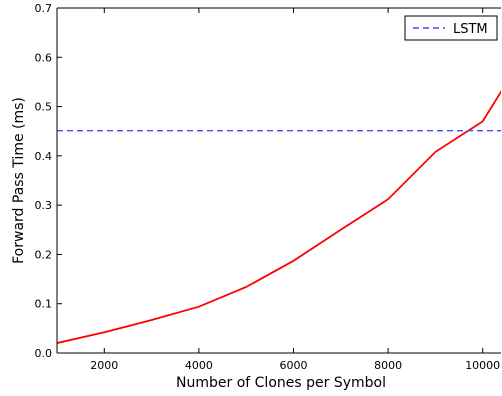 The image size is (502, 396). I want to click on x-tick-label-2000: 2000, so click(104, 365).